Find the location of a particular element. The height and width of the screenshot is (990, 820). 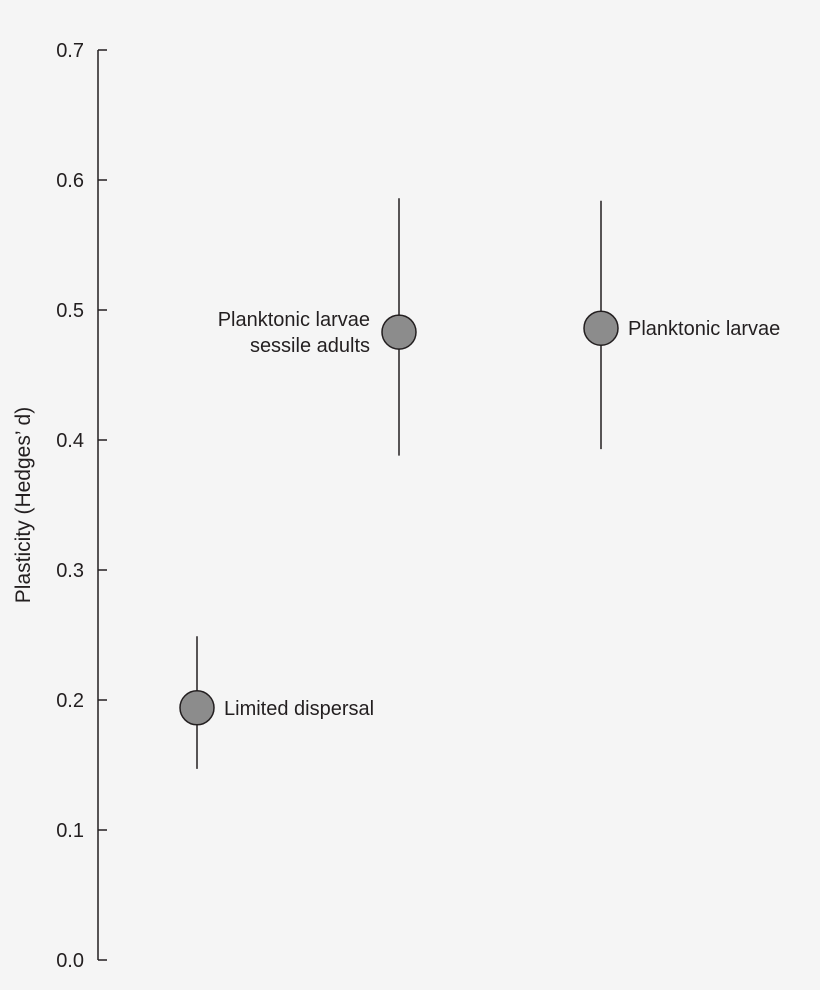

y-axis-label: Plasticity (Hedges’ d) is located at coordinates (23, 505).